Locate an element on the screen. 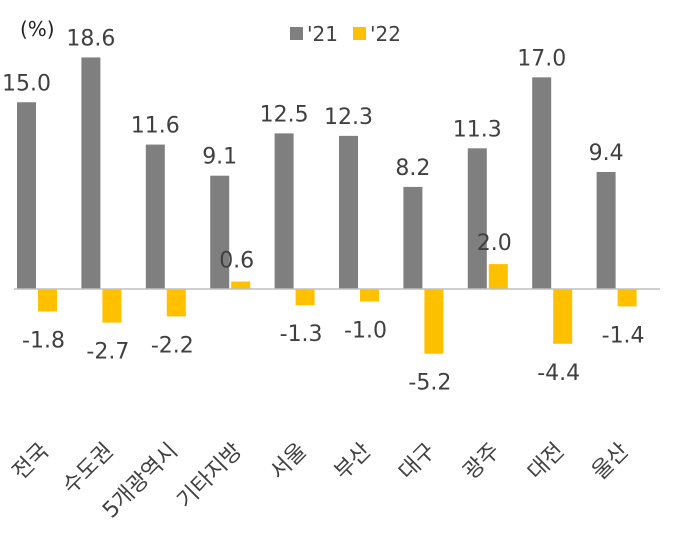 This screenshot has height=538, width=678. legend: '21 '22 is located at coordinates (345, 34).